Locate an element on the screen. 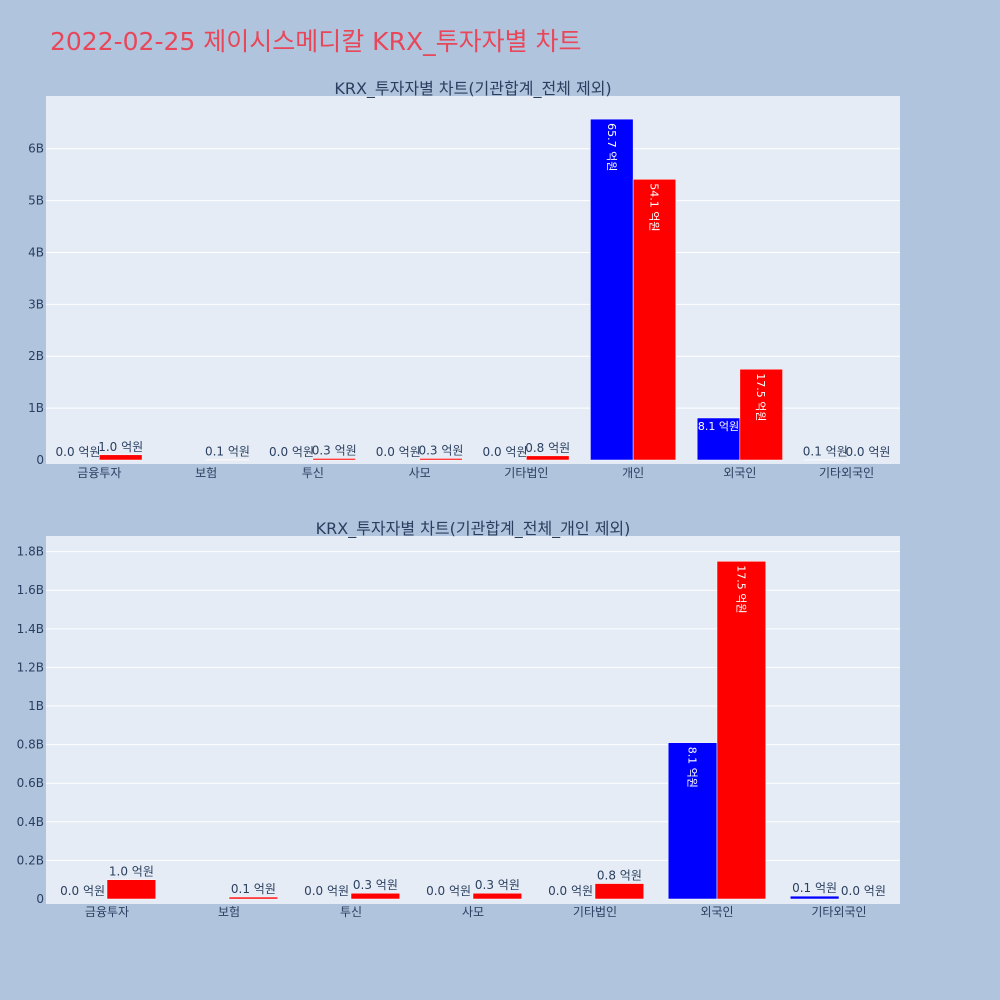 Image resolution: width=1000 pixels, height=1000 pixels. data-label: 54.1 억원 is located at coordinates (653, 207).